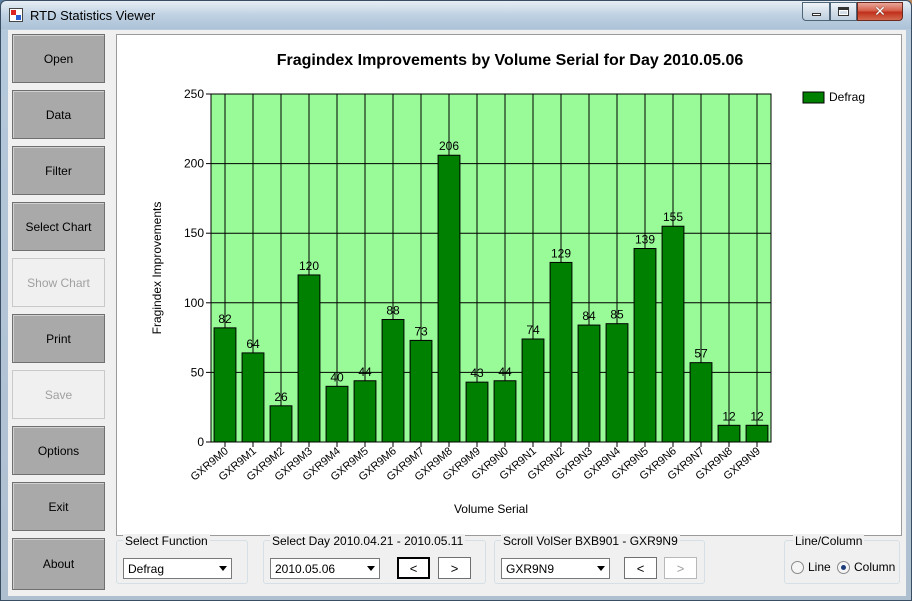 Image resolution: width=912 pixels, height=601 pixels. What do you see at coordinates (58, 450) in the screenshot?
I see `options-button: Options` at bounding box center [58, 450].